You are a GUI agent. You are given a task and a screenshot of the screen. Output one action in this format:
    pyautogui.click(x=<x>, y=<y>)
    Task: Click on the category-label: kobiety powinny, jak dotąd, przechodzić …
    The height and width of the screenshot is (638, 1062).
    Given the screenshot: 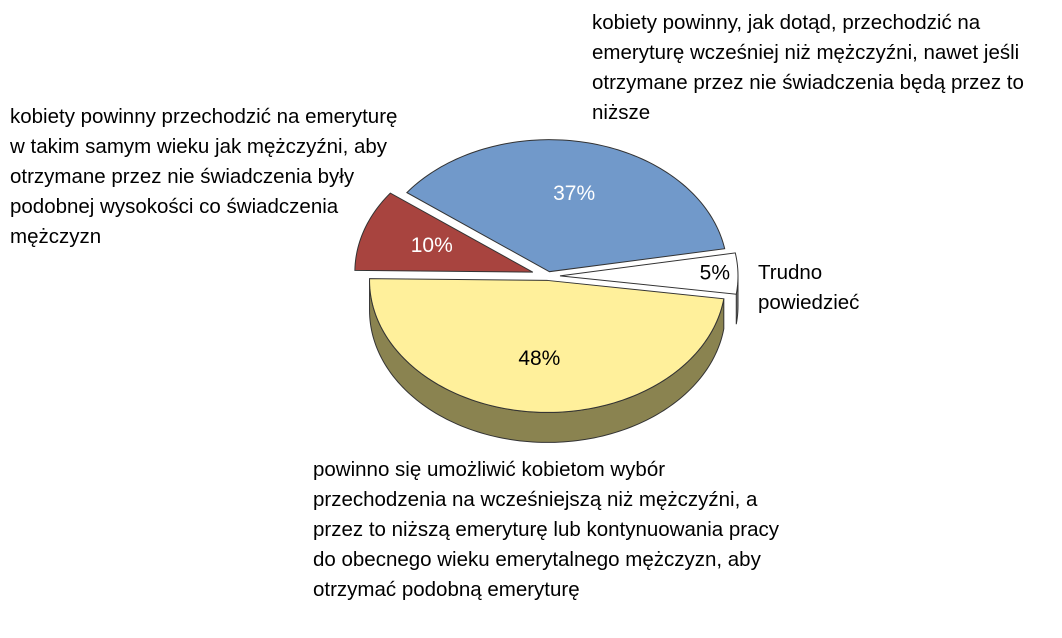 What is the action you would take?
    pyautogui.click(x=808, y=67)
    